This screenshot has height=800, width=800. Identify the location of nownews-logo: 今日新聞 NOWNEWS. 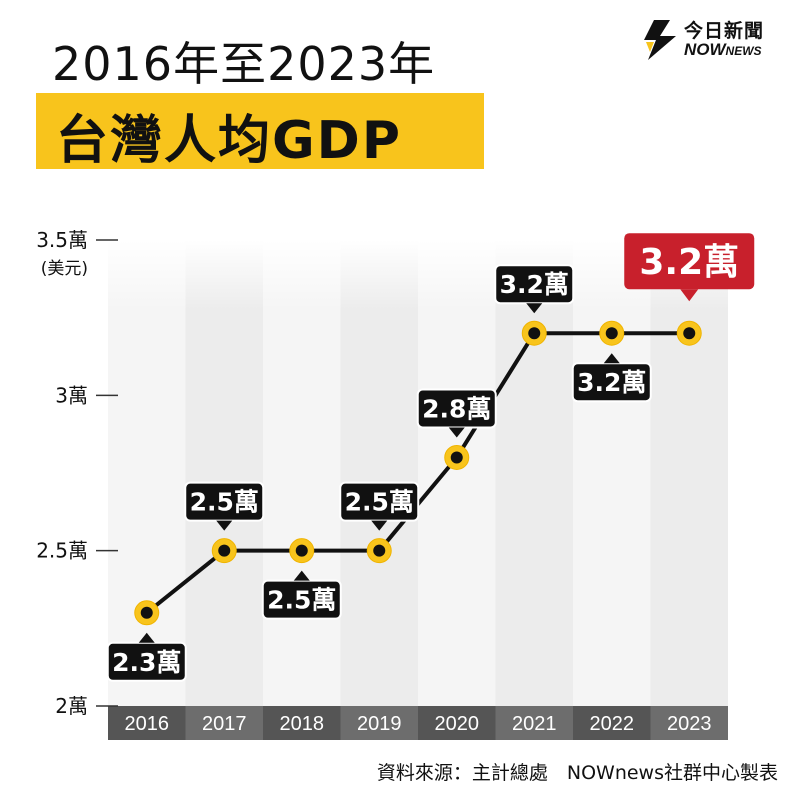
(715, 40).